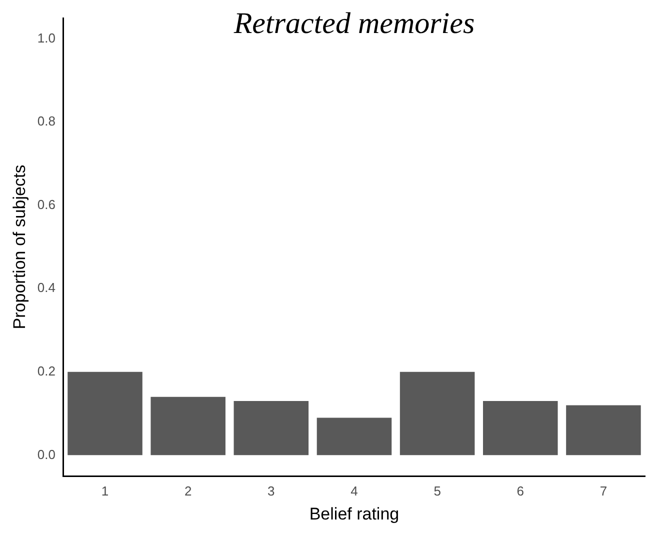  I want to click on x-tick-label: 3, so click(271, 490).